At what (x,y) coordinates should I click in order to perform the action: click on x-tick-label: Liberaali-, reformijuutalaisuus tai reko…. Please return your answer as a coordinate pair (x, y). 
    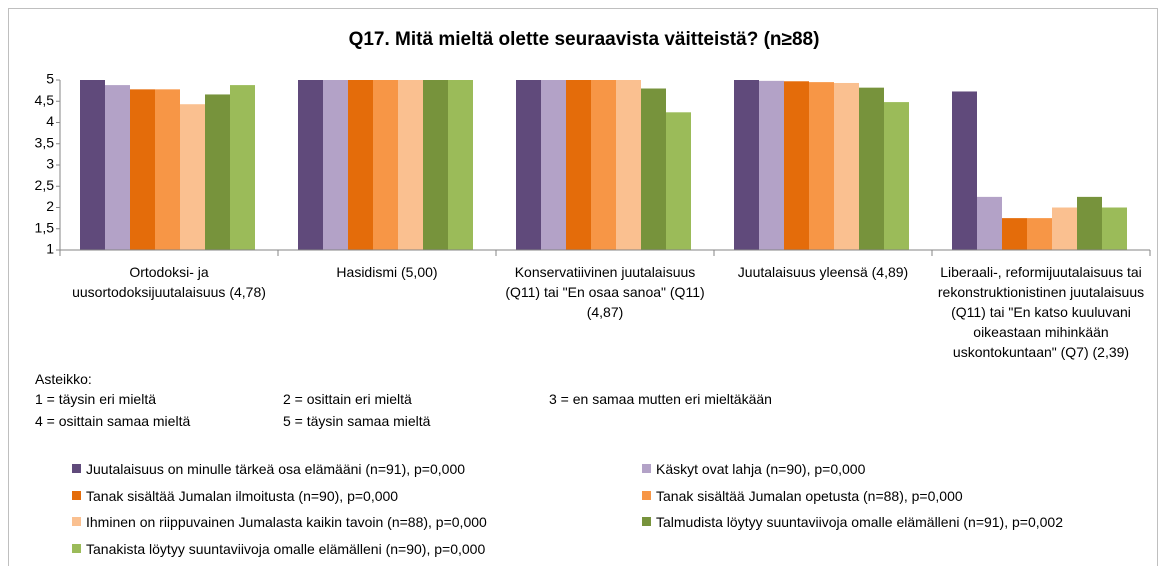
    Looking at the image, I should click on (1041, 312).